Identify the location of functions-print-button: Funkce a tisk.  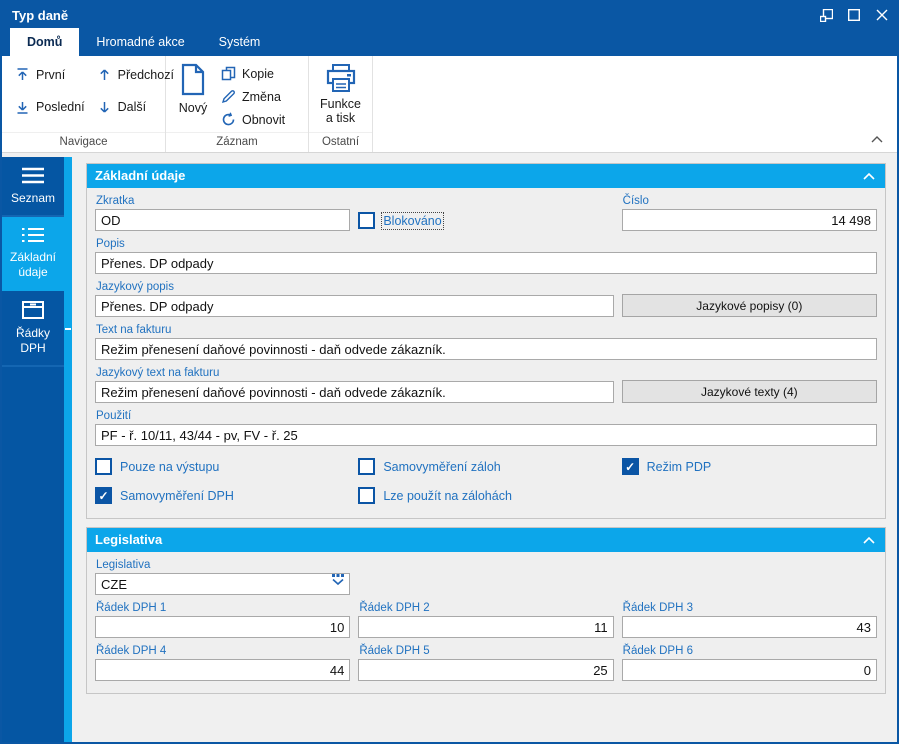
(340, 92).